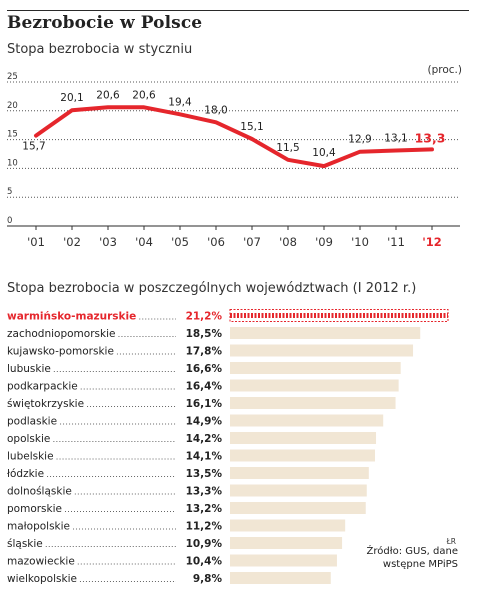 The width and height of the screenshot is (478, 590). What do you see at coordinates (9, 192) in the screenshot?
I see `y-tick-label: 5` at bounding box center [9, 192].